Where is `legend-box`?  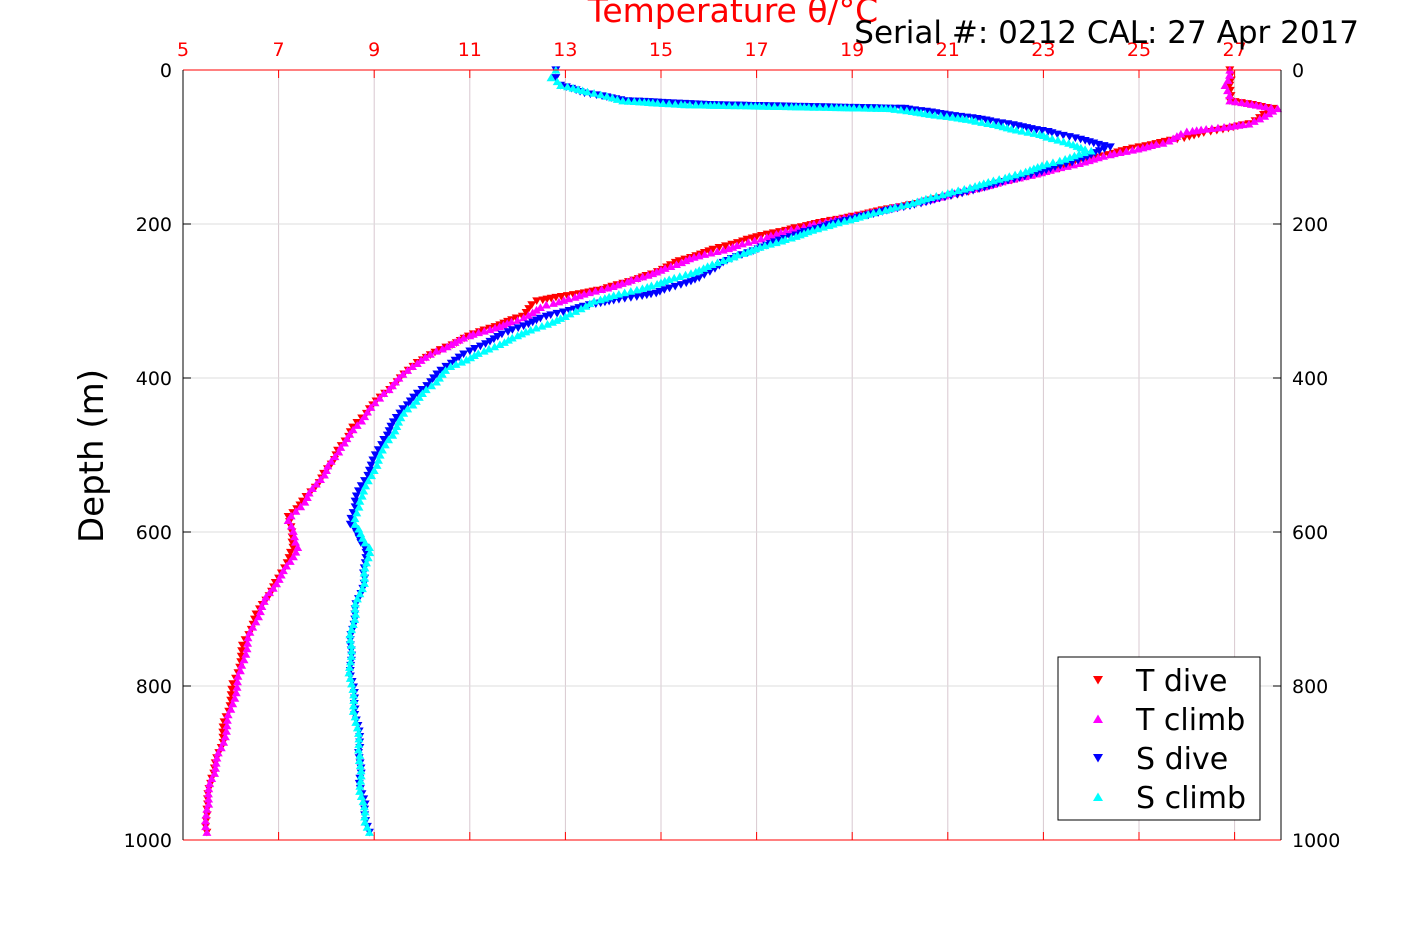
legend-box is located at coordinates (1159, 738).